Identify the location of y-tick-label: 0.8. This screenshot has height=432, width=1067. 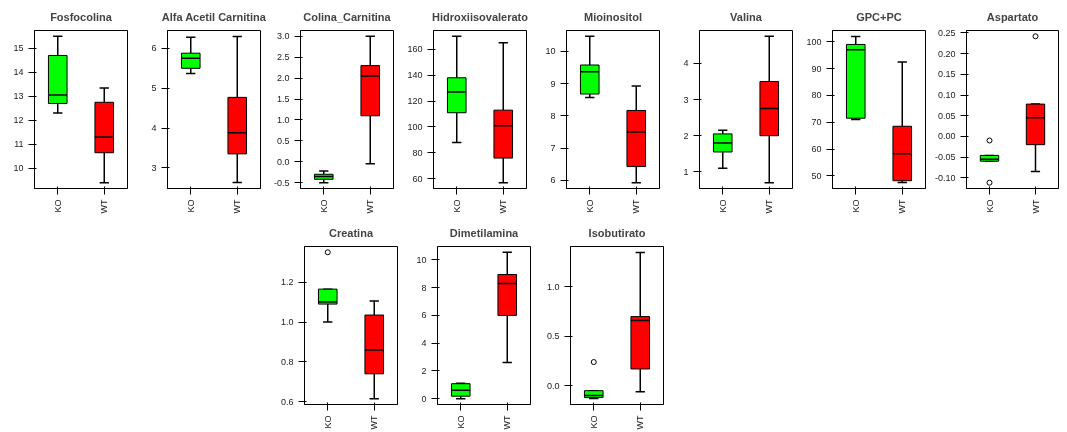
(287, 361).